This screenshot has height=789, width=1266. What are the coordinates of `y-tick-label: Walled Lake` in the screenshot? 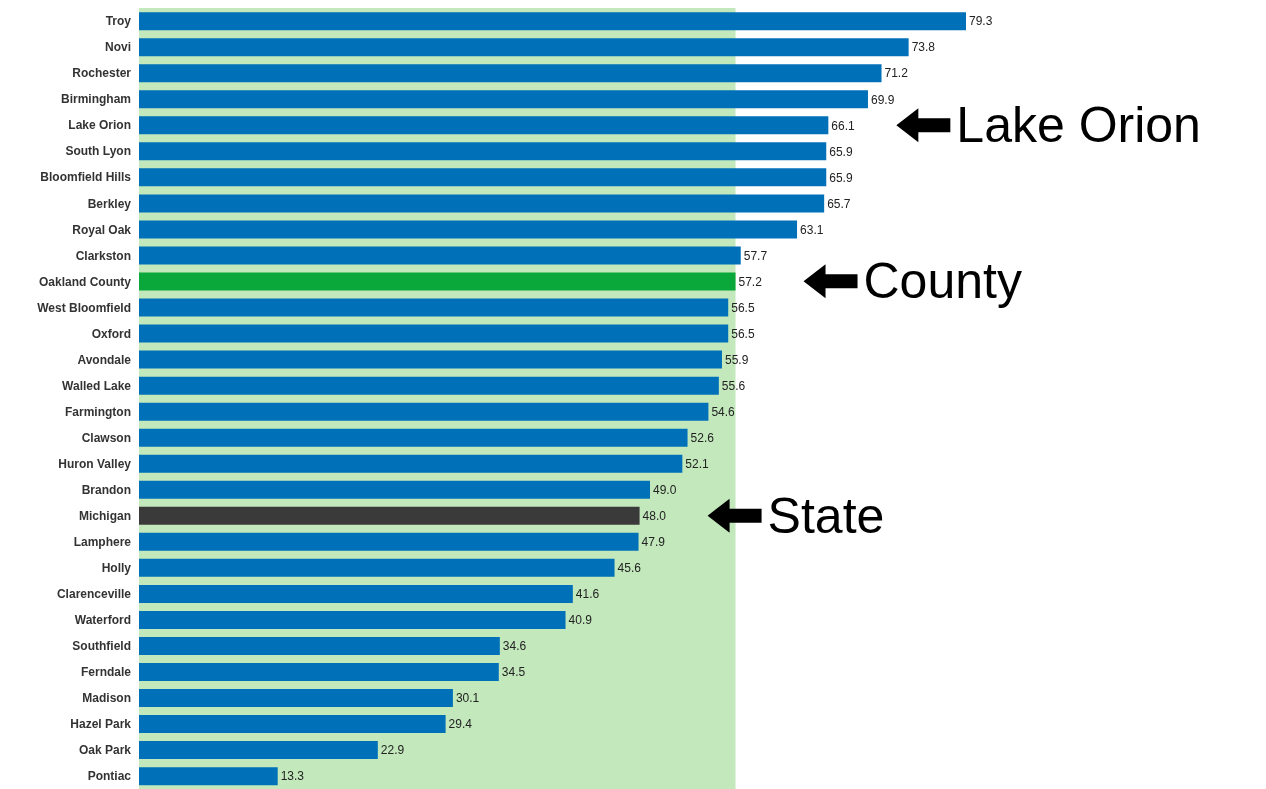 It's located at (97, 385).